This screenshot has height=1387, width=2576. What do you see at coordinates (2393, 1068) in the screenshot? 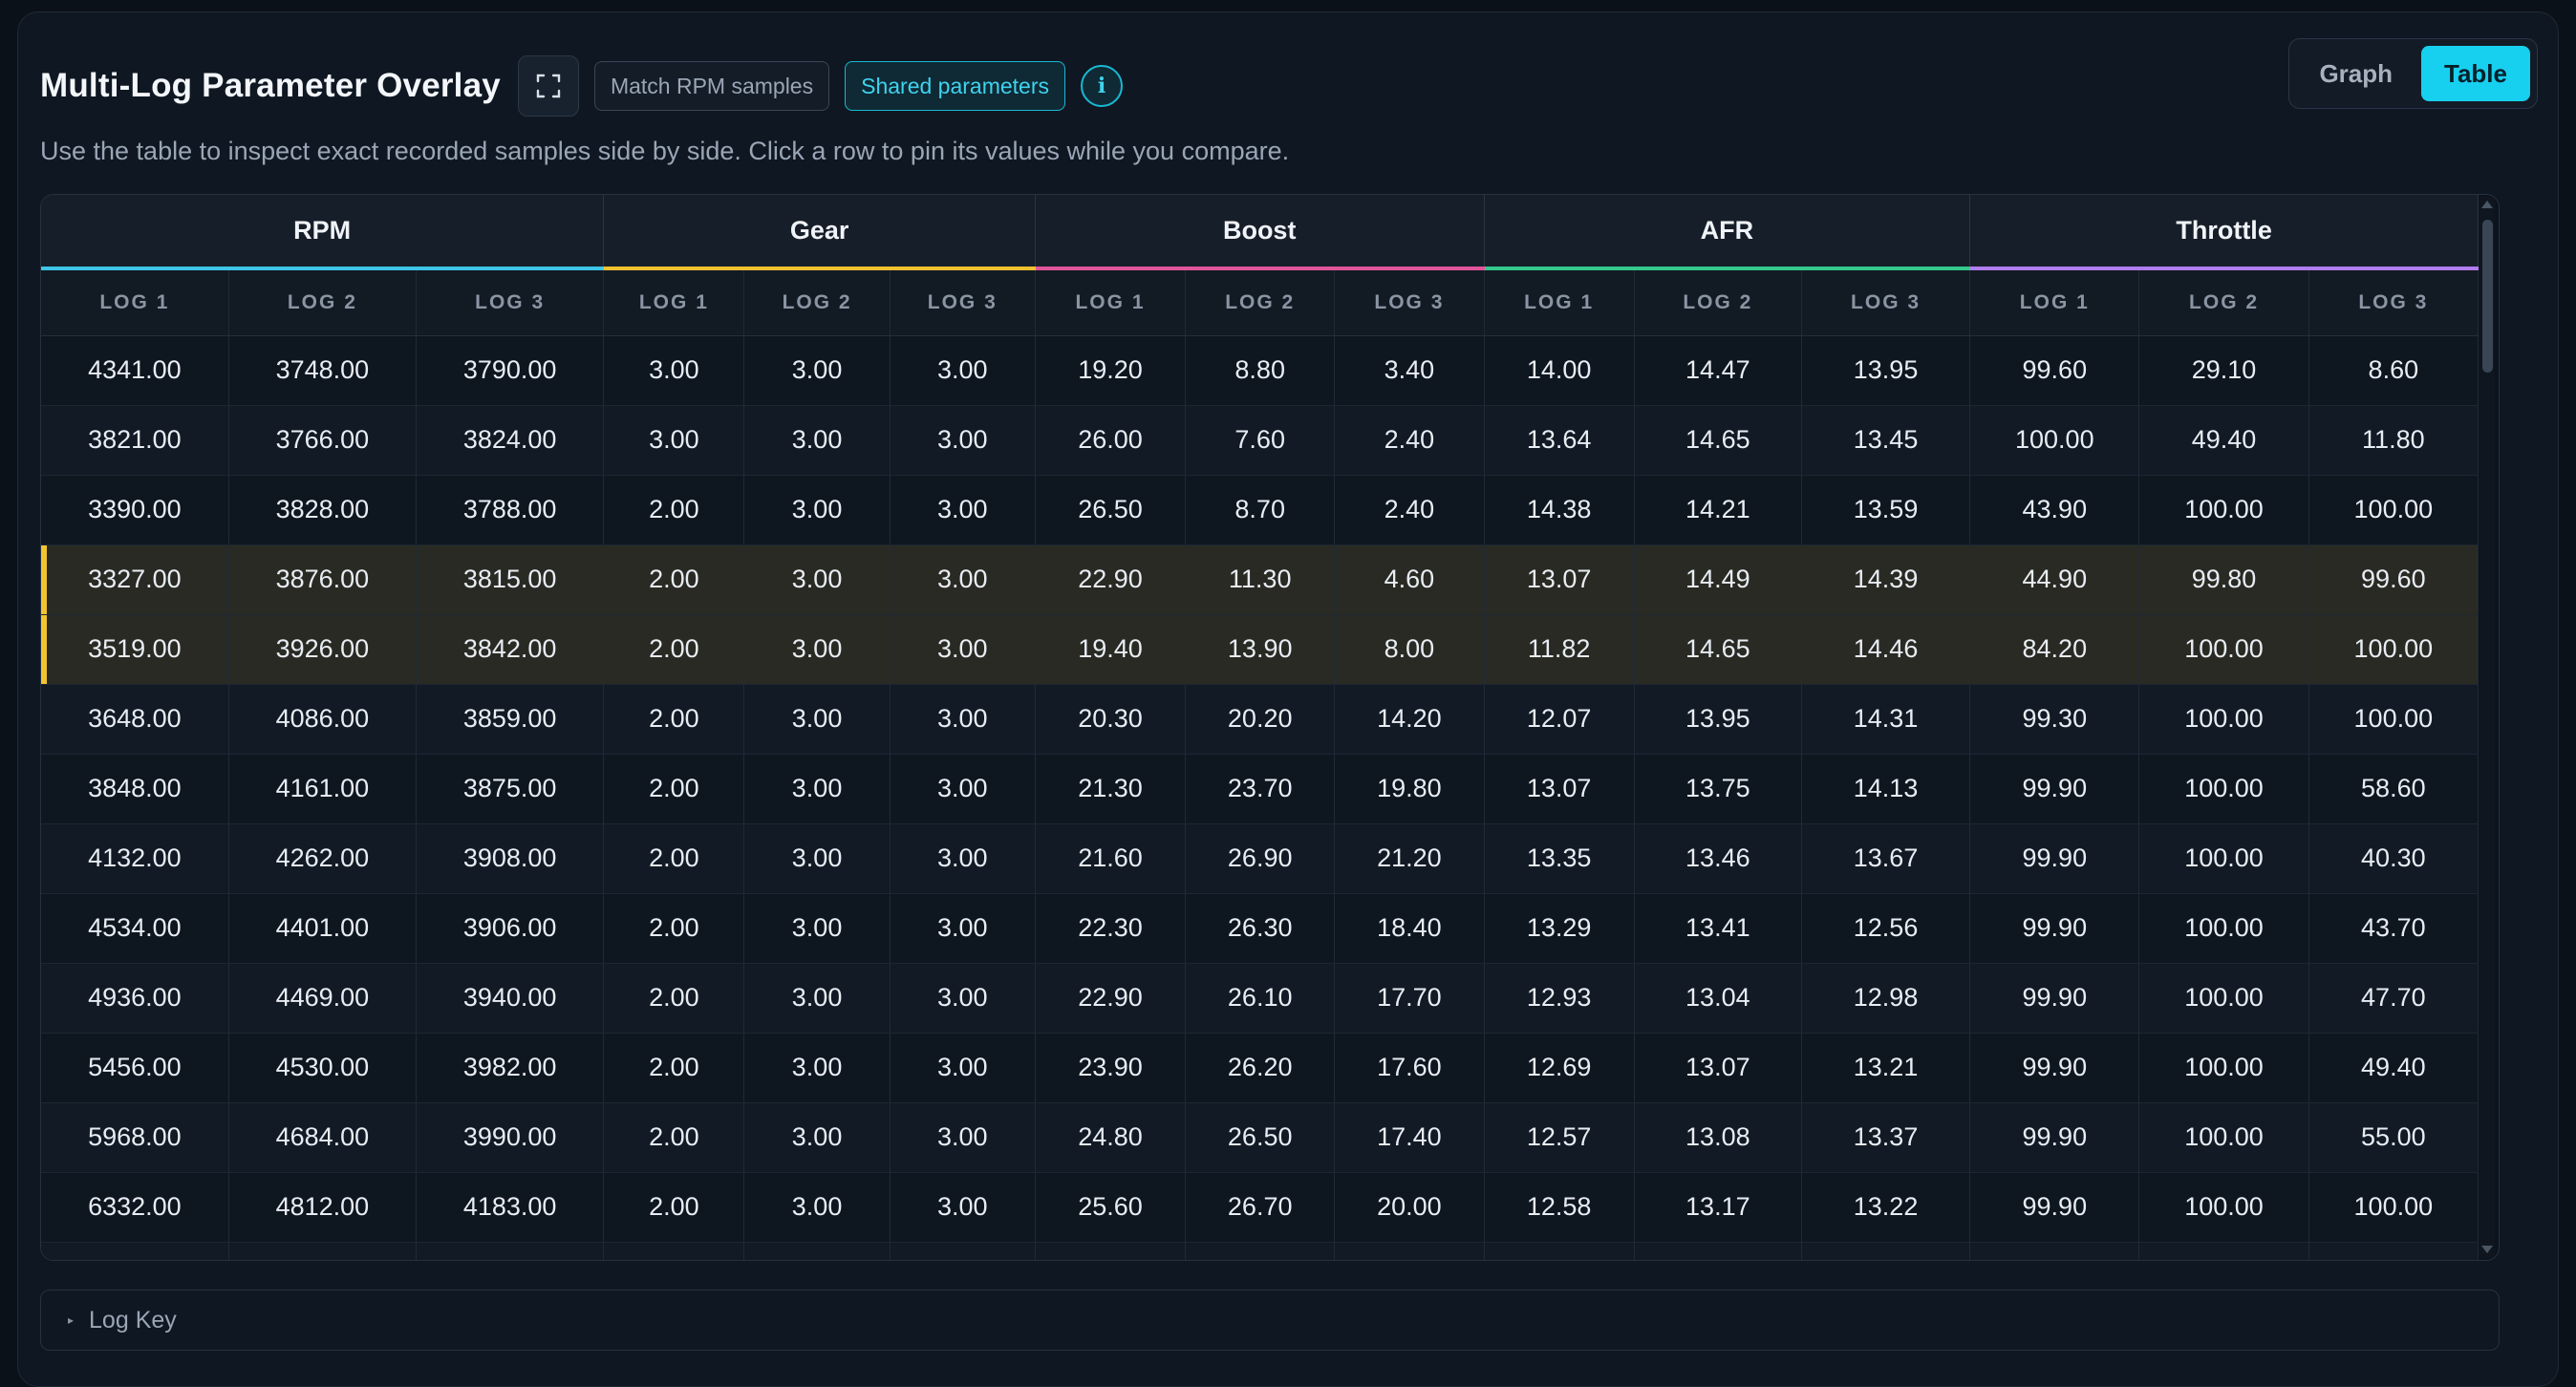
I see `table-cell: 49.40` at bounding box center [2393, 1068].